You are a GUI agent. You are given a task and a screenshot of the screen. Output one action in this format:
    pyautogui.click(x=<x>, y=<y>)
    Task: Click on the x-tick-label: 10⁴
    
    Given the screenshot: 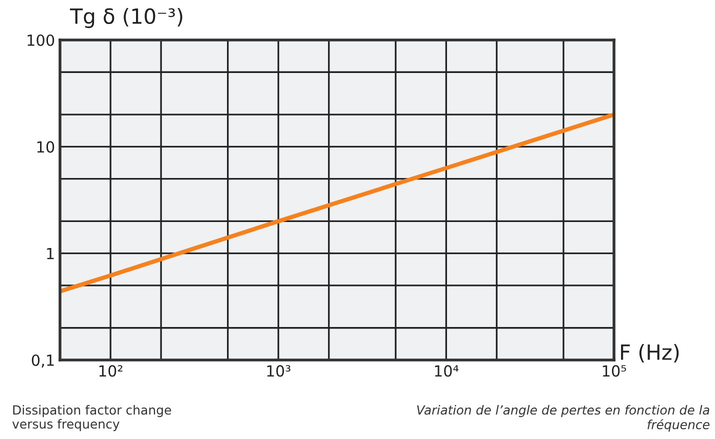 What is the action you would take?
    pyautogui.click(x=446, y=371)
    